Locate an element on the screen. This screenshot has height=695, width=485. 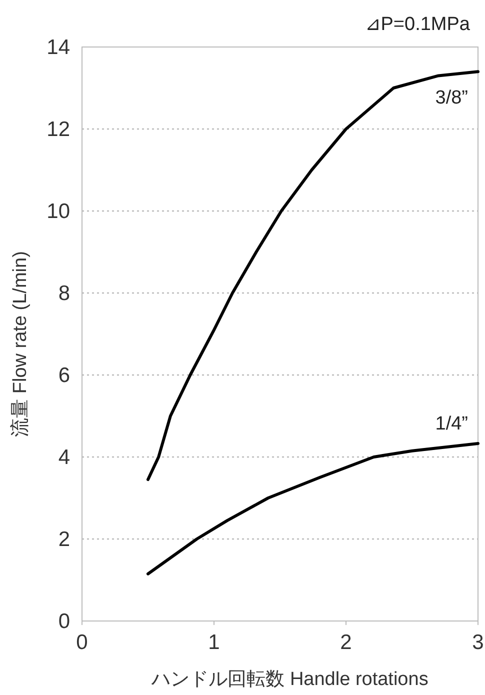
x-tick-label: 1 is located at coordinates (214, 642).